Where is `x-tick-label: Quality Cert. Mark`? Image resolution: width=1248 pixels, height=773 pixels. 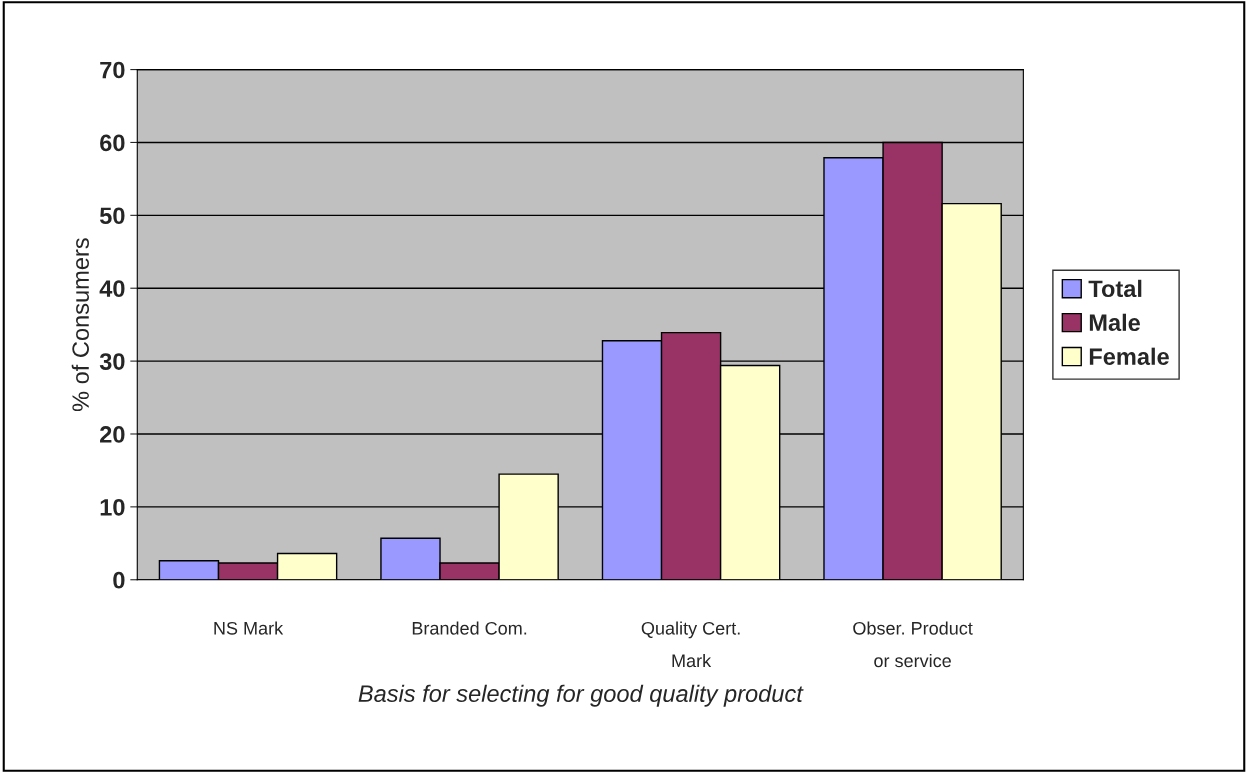
x-tick-label: Quality Cert. Mark is located at coordinates (690, 644).